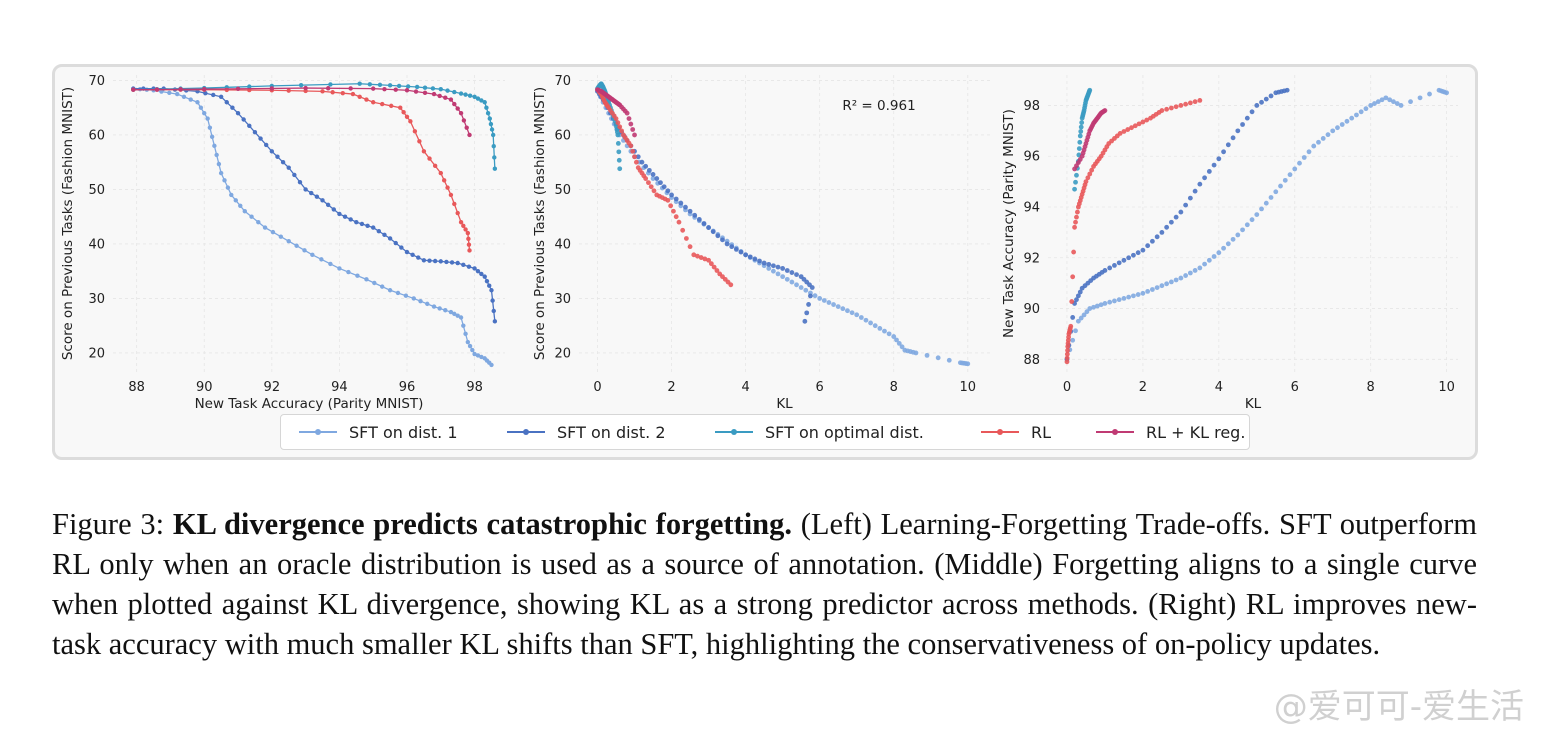 The image size is (1542, 740). Describe the element at coordinates (844, 432) in the screenshot. I see `legend-label: SFT on optimal dist.` at that location.